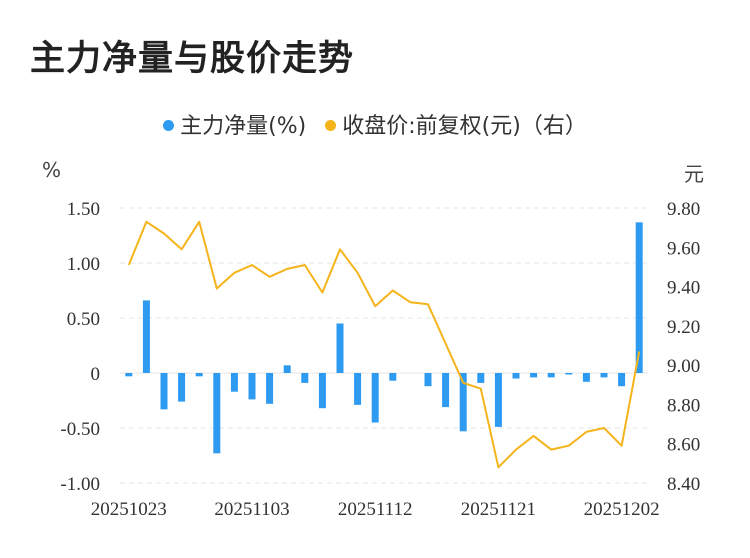 This screenshot has width=750, height=558. Describe the element at coordinates (683, 248) in the screenshot. I see `right-tick-label: 9.60` at that location.